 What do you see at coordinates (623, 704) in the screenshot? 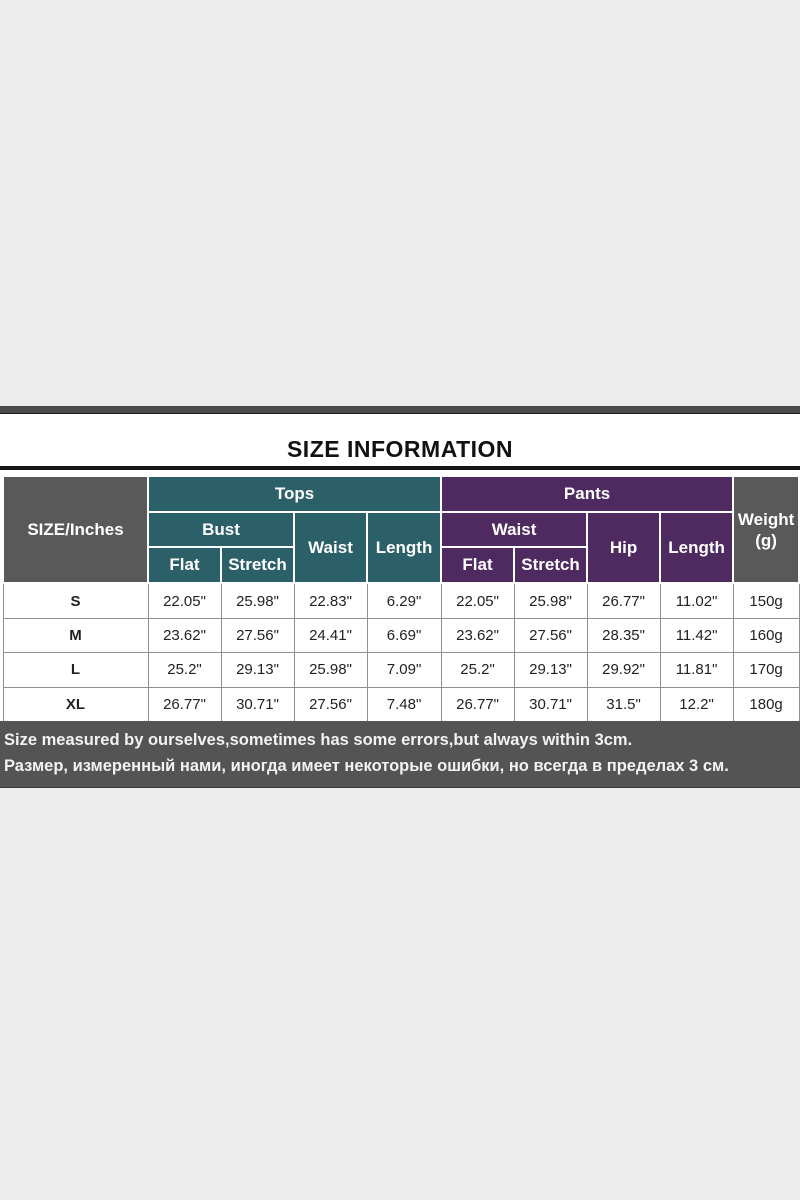
I see `measurement-cell: 31.5"` at bounding box center [623, 704].